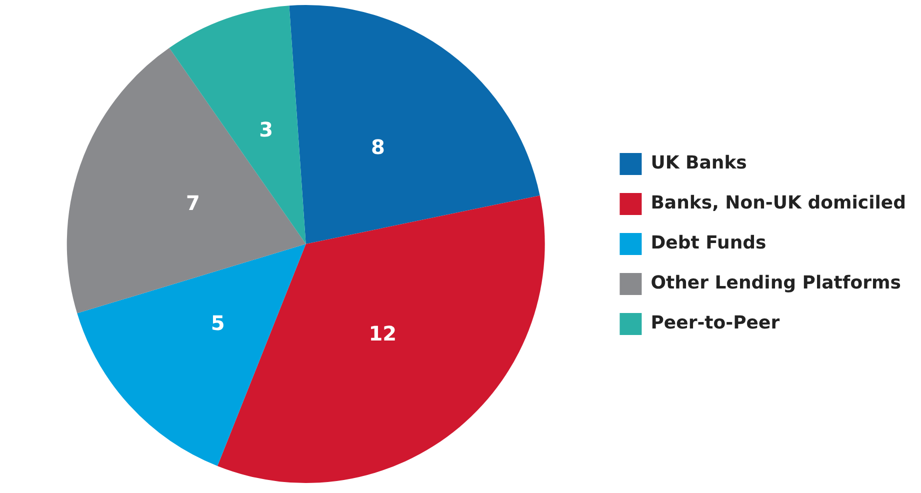  I want to click on data-label: 7, so click(193, 203).